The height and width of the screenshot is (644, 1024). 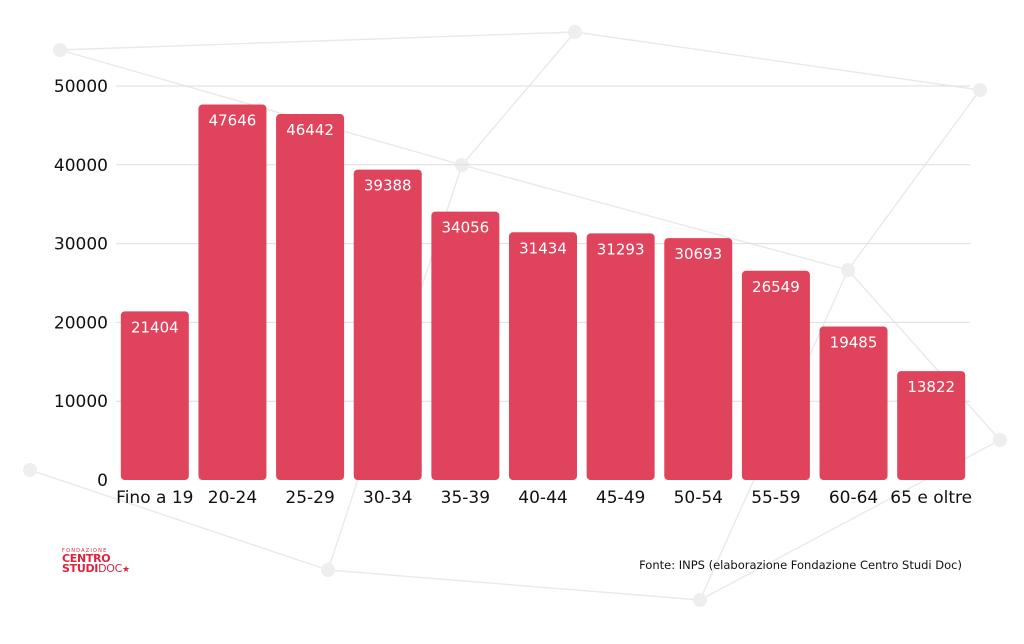 What do you see at coordinates (775, 498) in the screenshot?
I see `x-tick-label: 55-59` at bounding box center [775, 498].